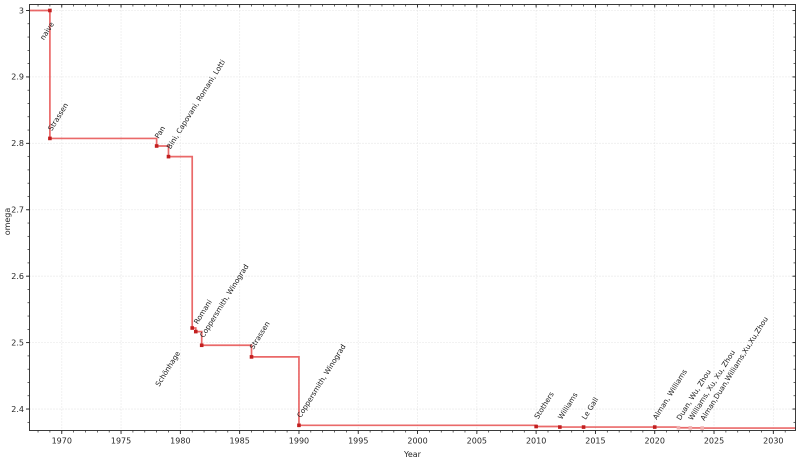  What do you see at coordinates (477, 441) in the screenshot?
I see `x-tick-label: 2005` at bounding box center [477, 441].